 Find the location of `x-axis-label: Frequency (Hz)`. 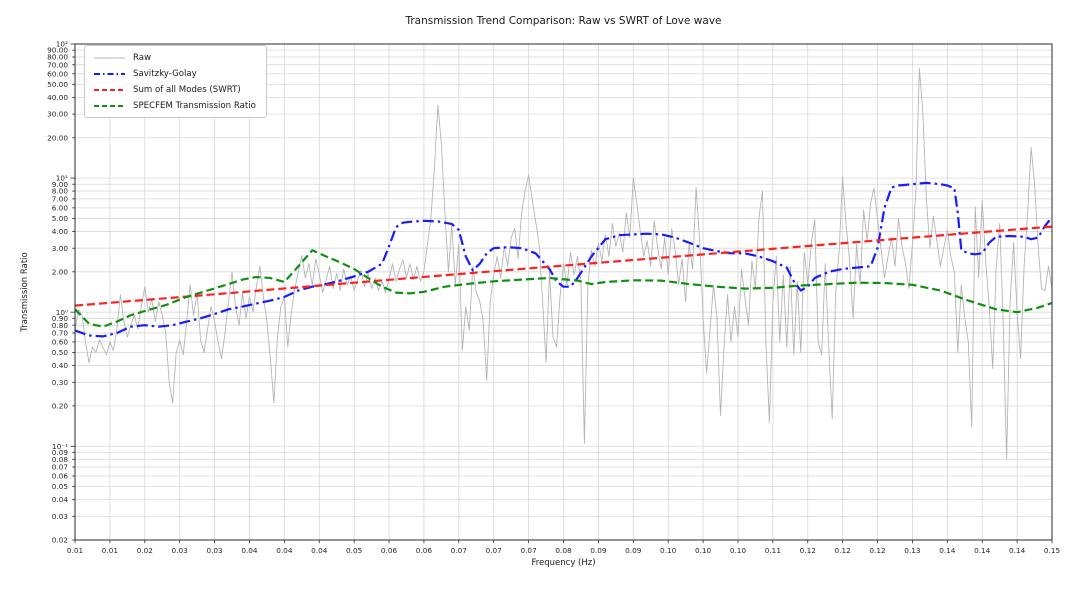

x-axis-label: Frequency (Hz) is located at coordinates (563, 563).